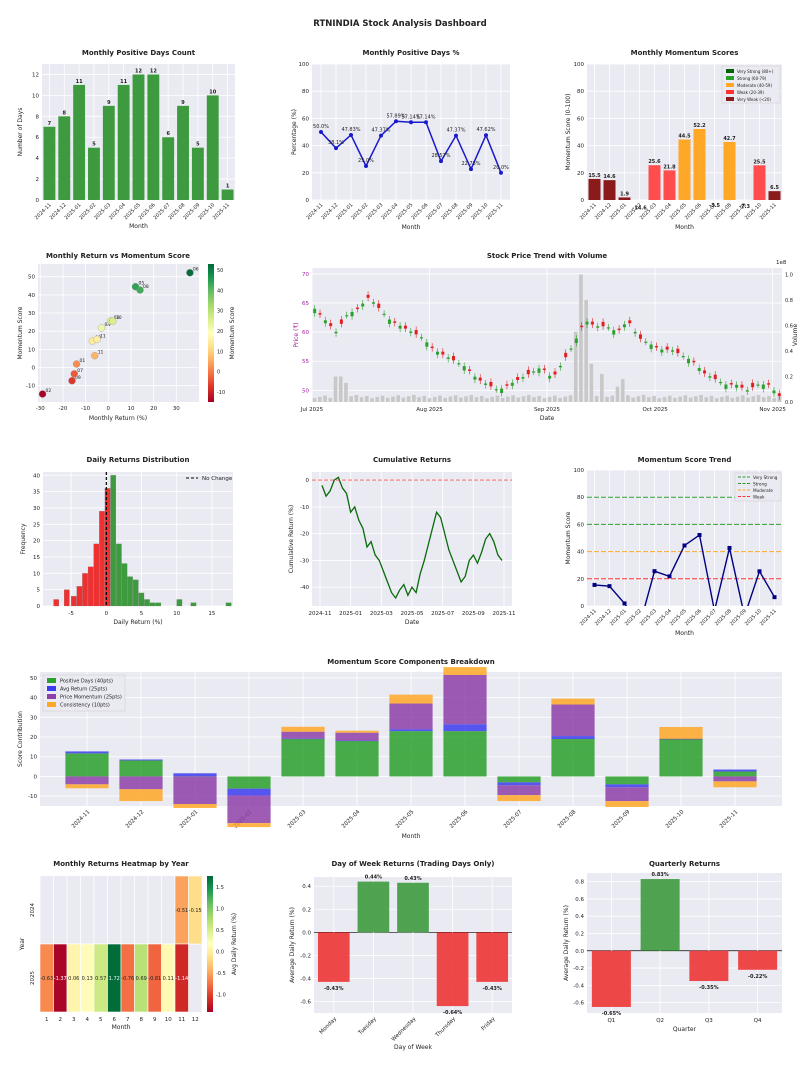  What do you see at coordinates (306, 910) in the screenshot?
I see `y-tick-label: 0.2` at bounding box center [306, 910].